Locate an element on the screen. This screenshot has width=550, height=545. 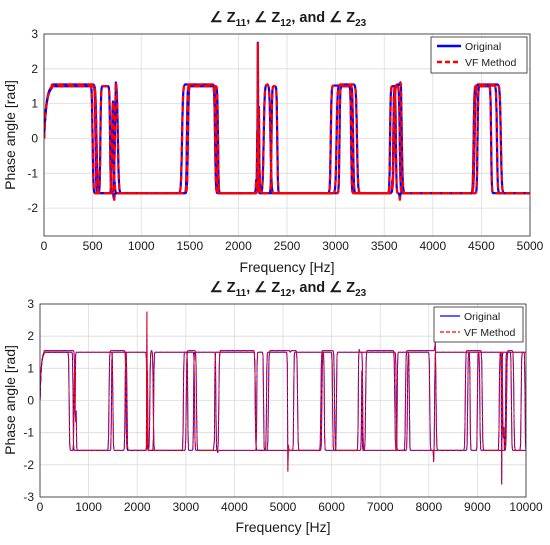
top-chart-x-tick-label: 4500 is located at coordinates (481, 246).